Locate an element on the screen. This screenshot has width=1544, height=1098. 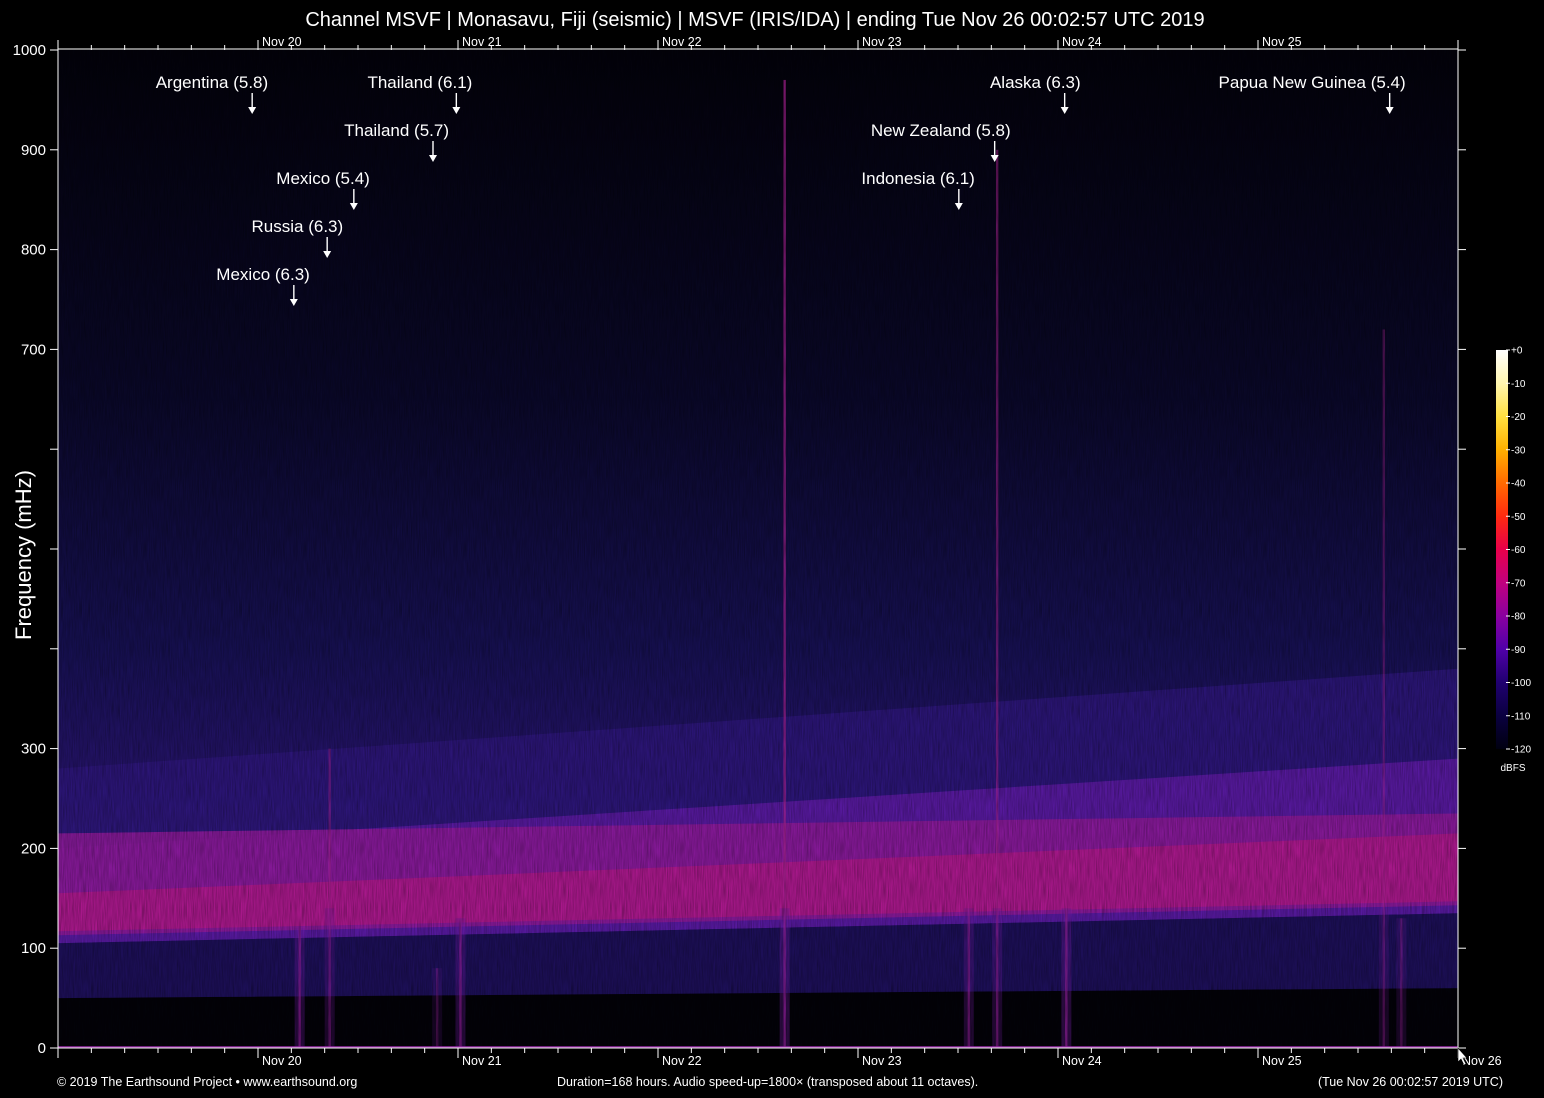
cursor-icon is located at coordinates (1462, 1056).